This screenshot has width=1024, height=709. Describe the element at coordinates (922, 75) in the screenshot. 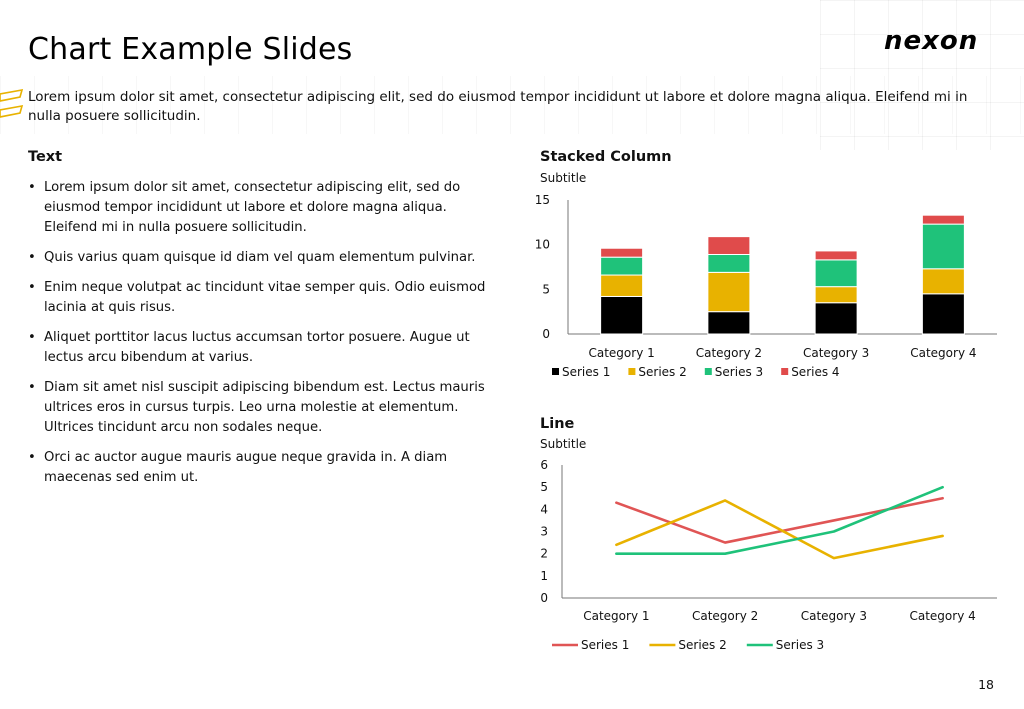

I see `grid-background` at that location.